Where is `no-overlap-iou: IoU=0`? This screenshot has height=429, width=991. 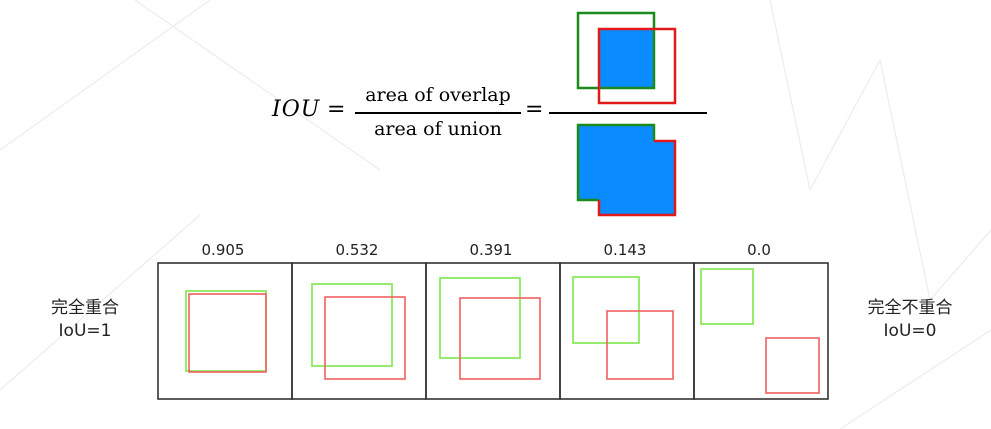 no-overlap-iou: IoU=0 is located at coordinates (910, 331).